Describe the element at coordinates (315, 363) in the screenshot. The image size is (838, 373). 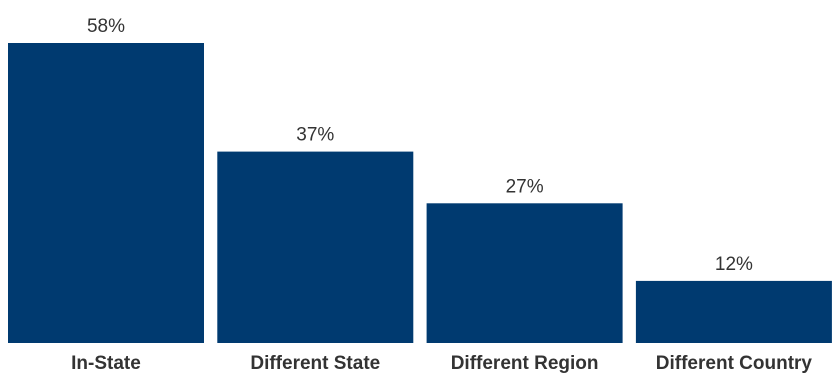
I see `category-label: Different State` at that location.